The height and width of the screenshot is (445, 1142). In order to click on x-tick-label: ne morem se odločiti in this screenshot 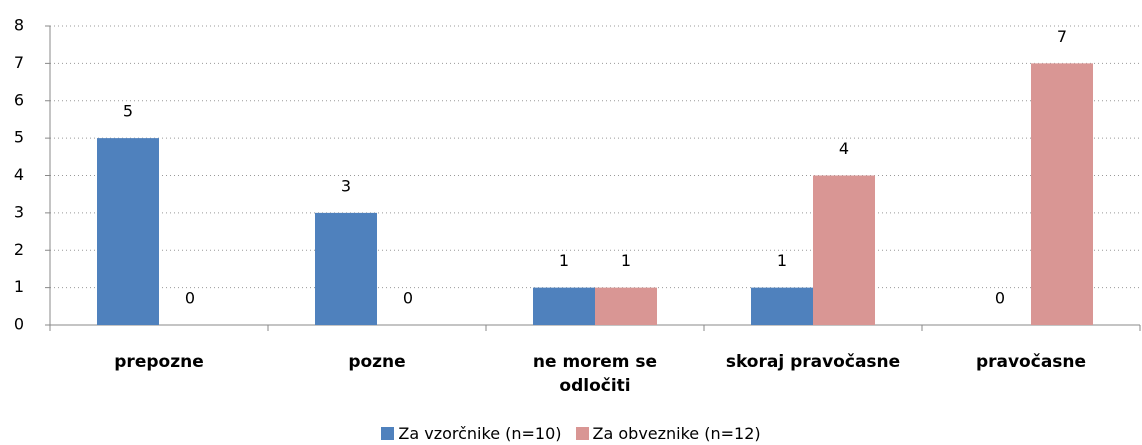, I will do `click(595, 374)`.